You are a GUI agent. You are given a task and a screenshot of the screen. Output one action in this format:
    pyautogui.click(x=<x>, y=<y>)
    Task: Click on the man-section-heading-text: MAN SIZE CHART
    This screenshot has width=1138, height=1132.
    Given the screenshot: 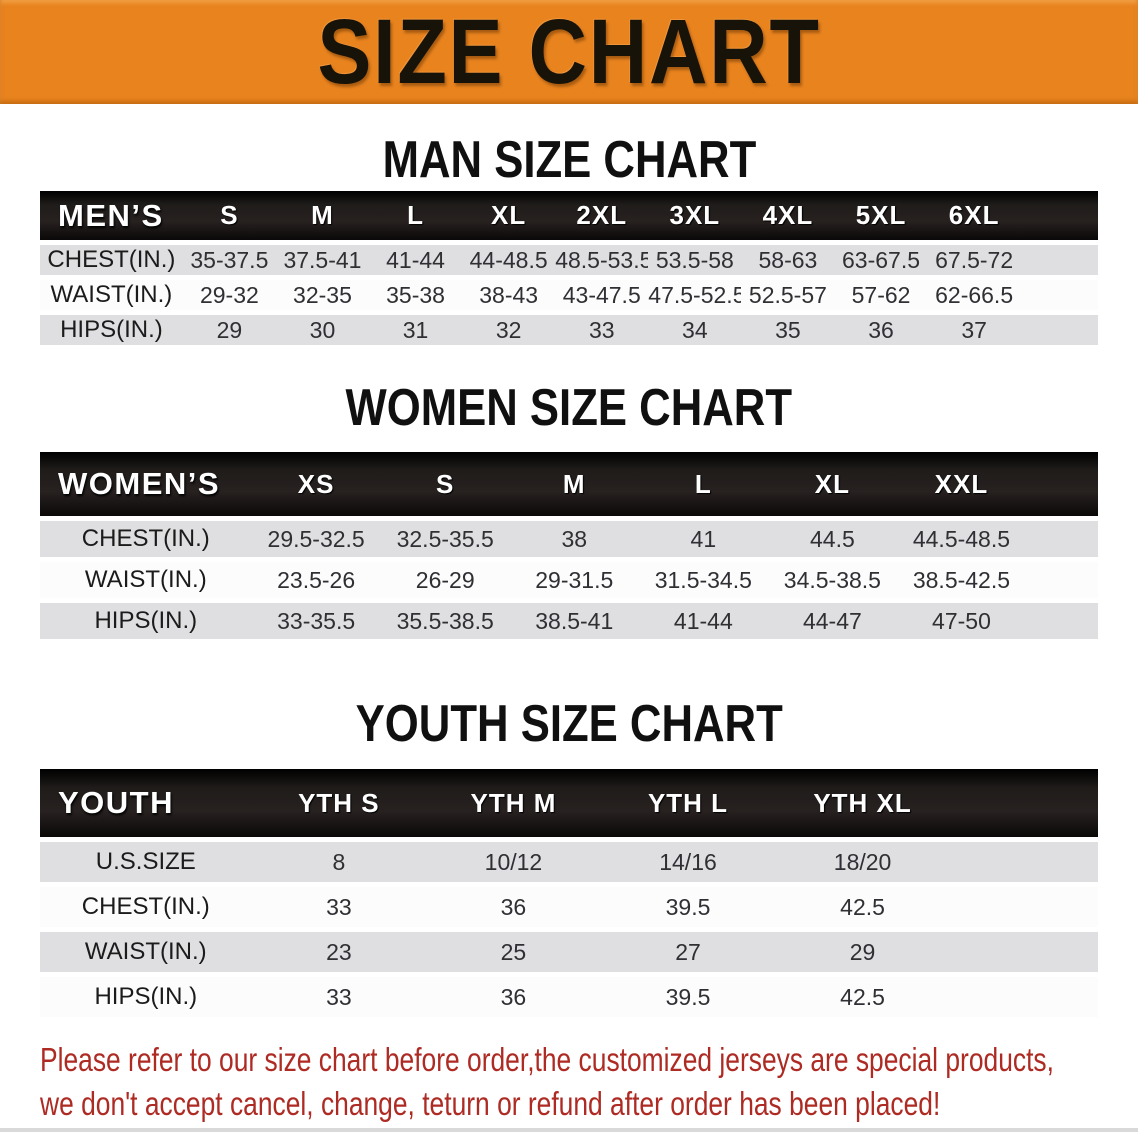 What is the action you would take?
    pyautogui.click(x=569, y=160)
    